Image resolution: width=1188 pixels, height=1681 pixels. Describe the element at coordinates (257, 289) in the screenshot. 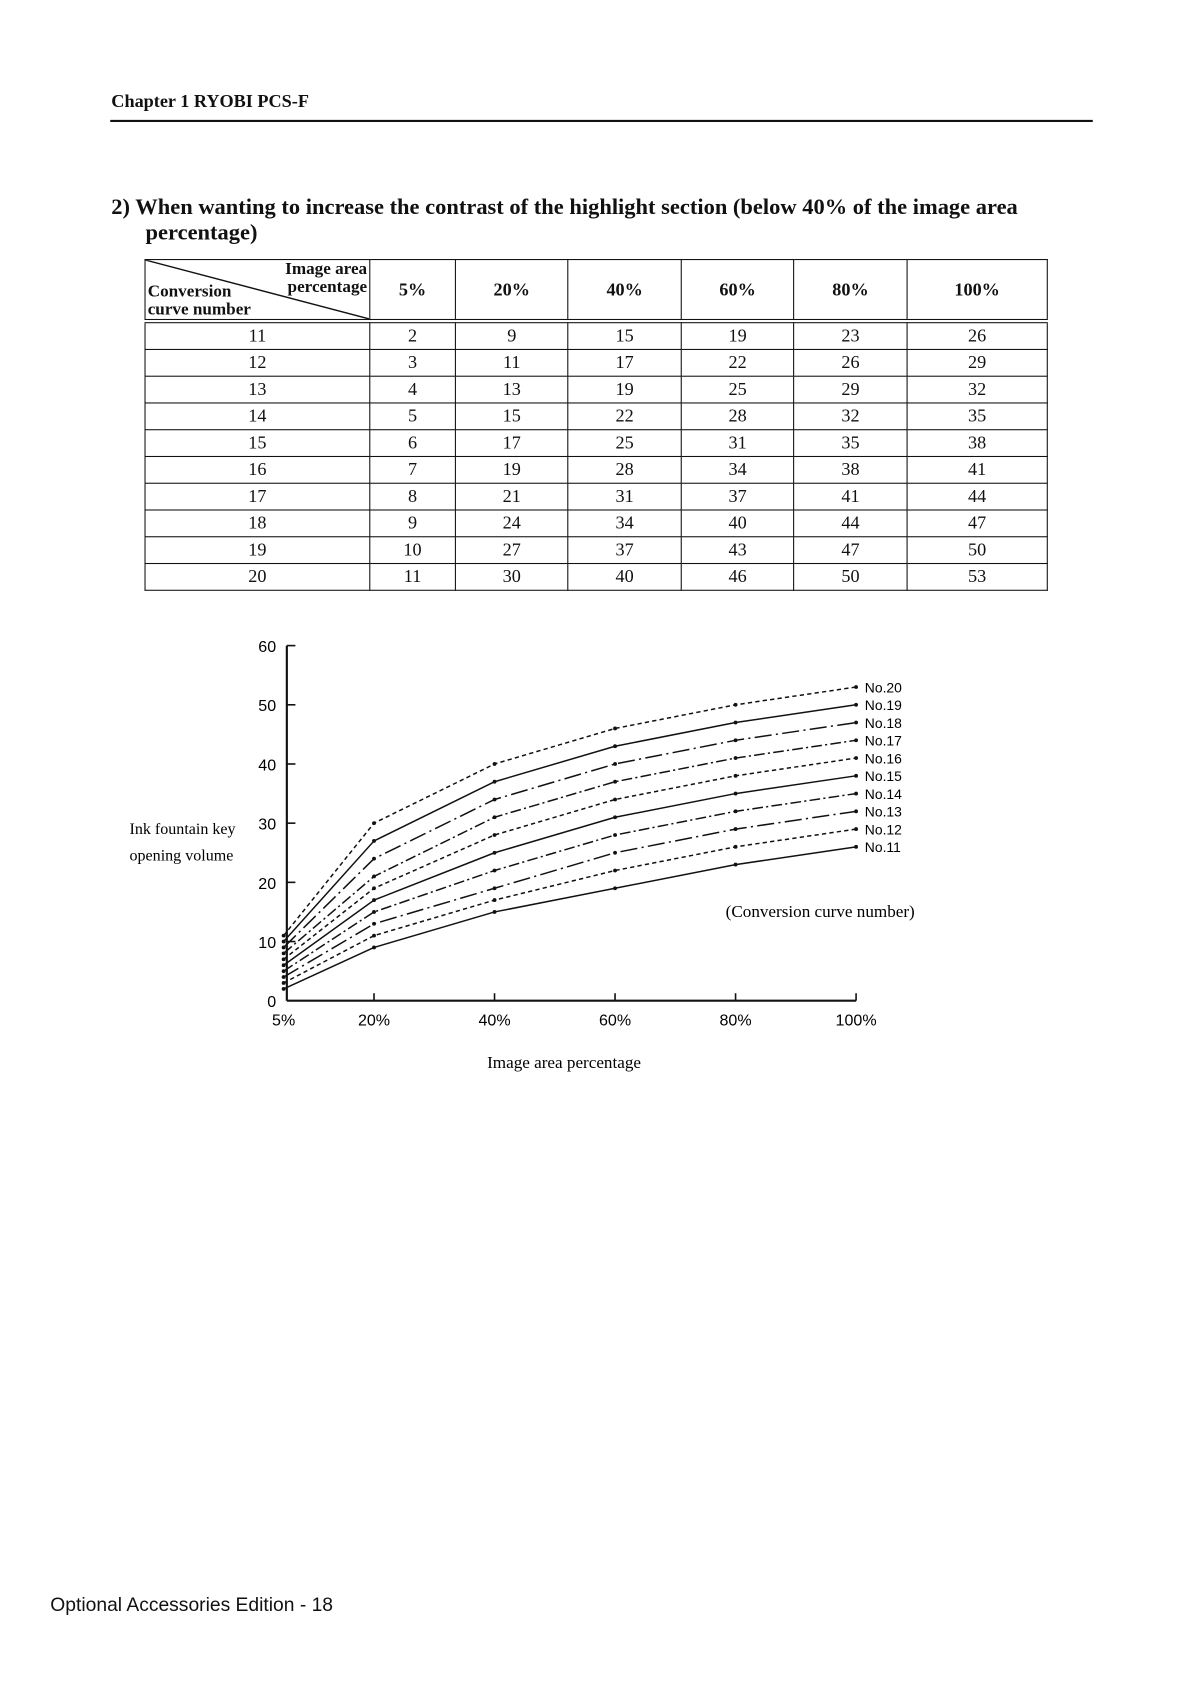

I see `diagonal-divider` at that location.